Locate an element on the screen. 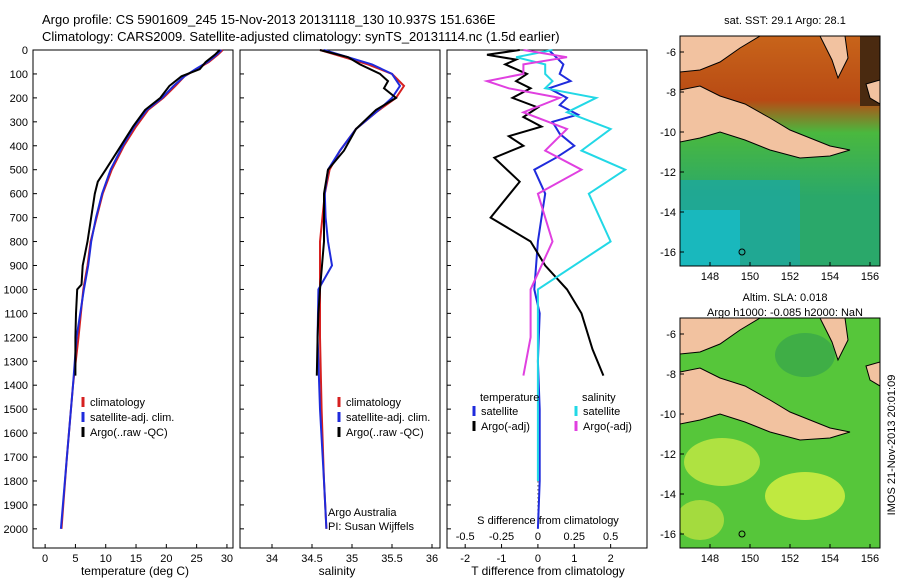 The width and height of the screenshot is (900, 580). x-tick-label: 30 is located at coordinates (227, 559).